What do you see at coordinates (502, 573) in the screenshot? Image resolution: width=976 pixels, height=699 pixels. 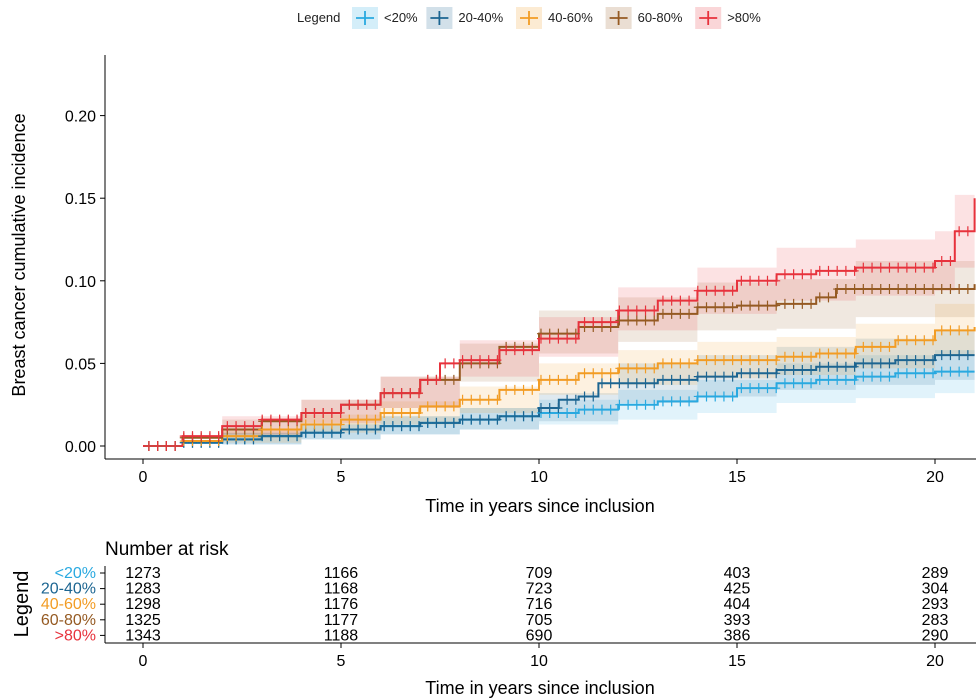 I see `risk-row: <20% 1273 1166 709 403 289` at bounding box center [502, 573].